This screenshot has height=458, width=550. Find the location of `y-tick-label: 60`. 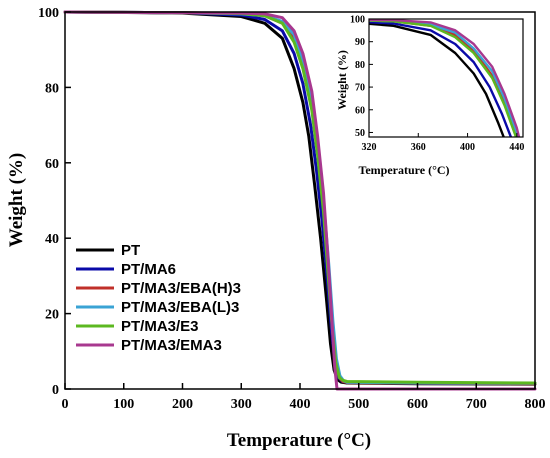

y-tick-label: 60 is located at coordinates (52, 164).